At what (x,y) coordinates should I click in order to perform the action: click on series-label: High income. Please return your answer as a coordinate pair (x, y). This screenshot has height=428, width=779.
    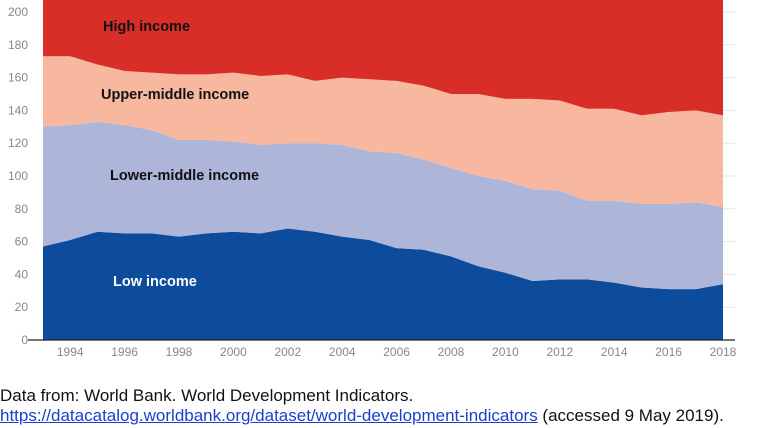
    Looking at the image, I should click on (146, 27).